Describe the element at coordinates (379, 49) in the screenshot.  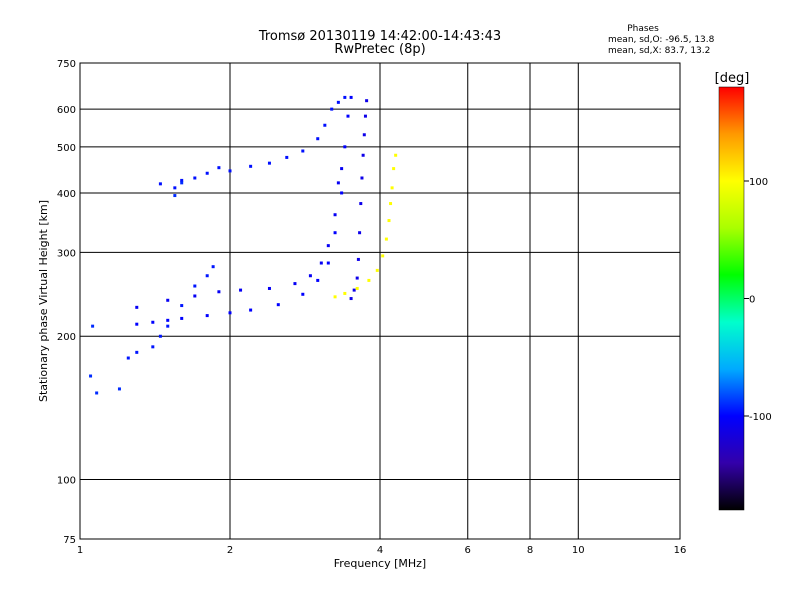
I see `chart-subtitle: RwPretec (8p)` at that location.